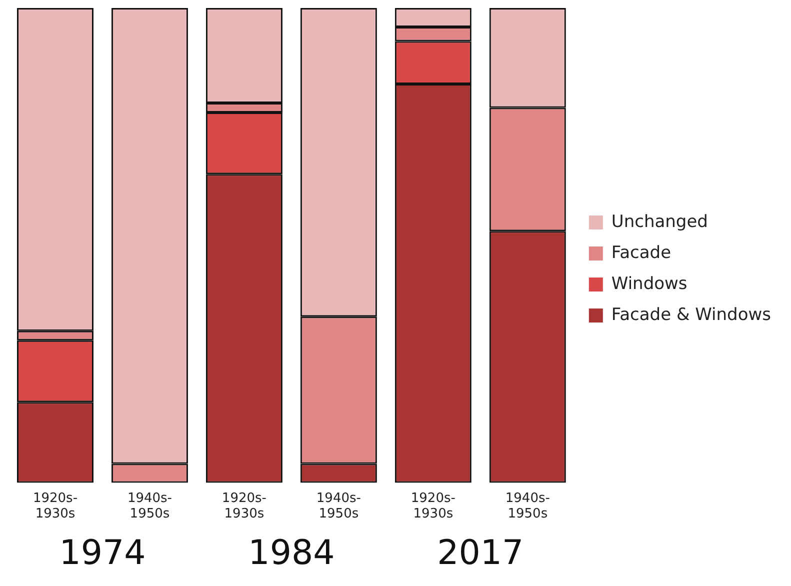 This screenshot has height=586, width=791. Describe the element at coordinates (641, 252) in the screenshot. I see `legend-label: Facade` at that location.